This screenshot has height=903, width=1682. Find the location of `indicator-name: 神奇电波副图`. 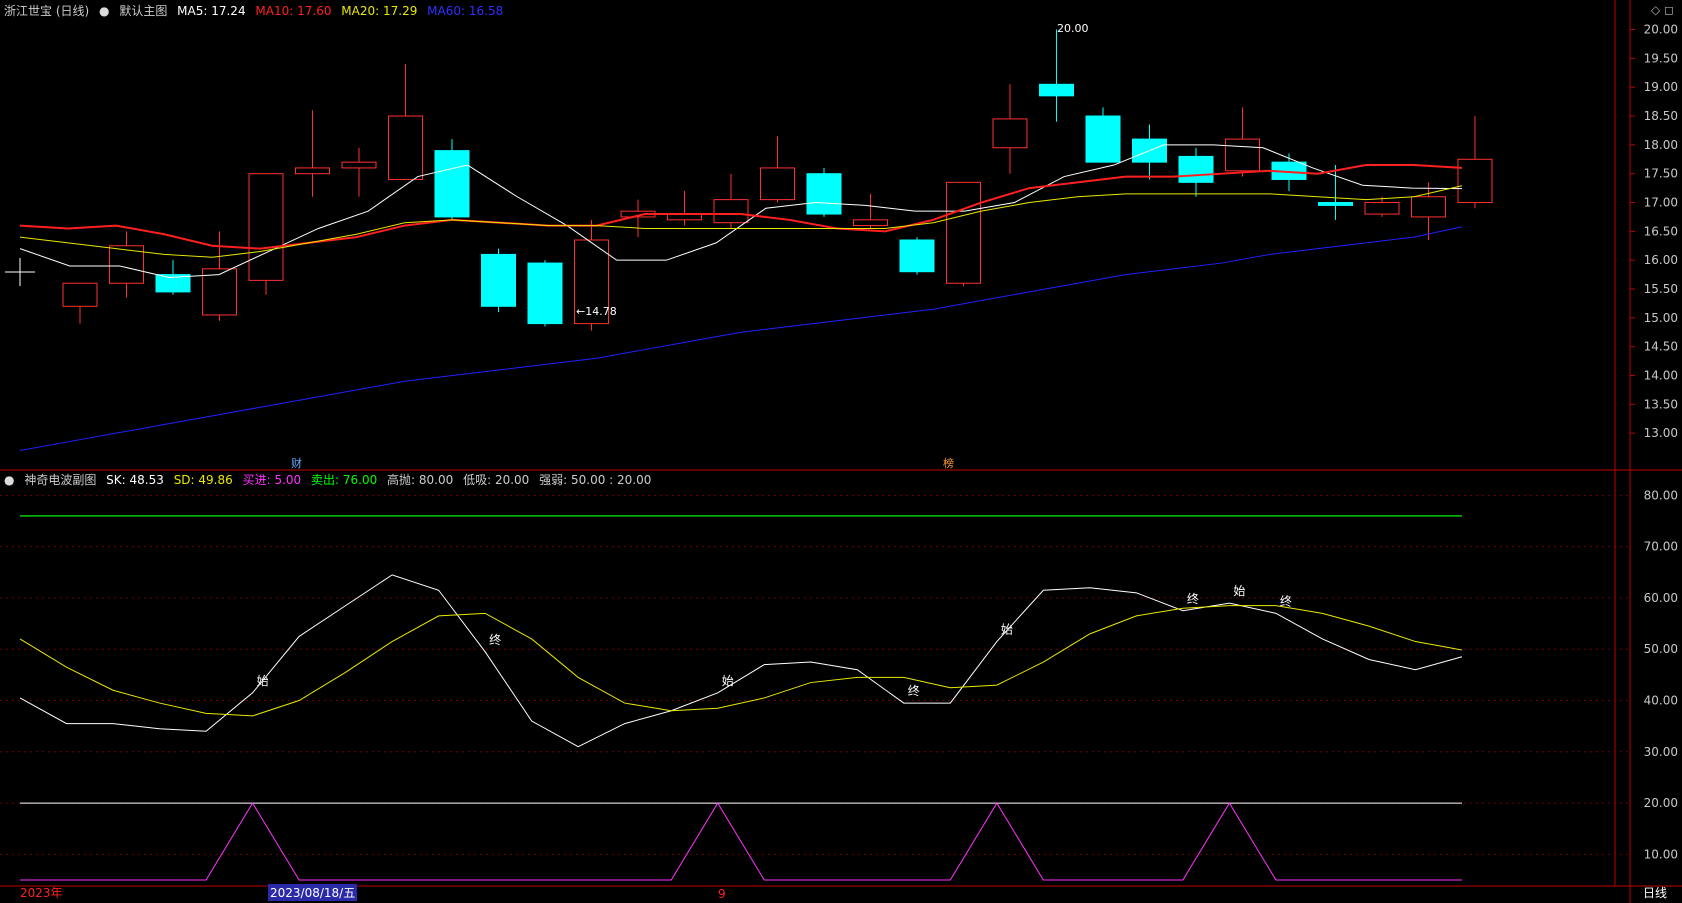

indicator-name: 神奇电波副图 is located at coordinates (60, 480).